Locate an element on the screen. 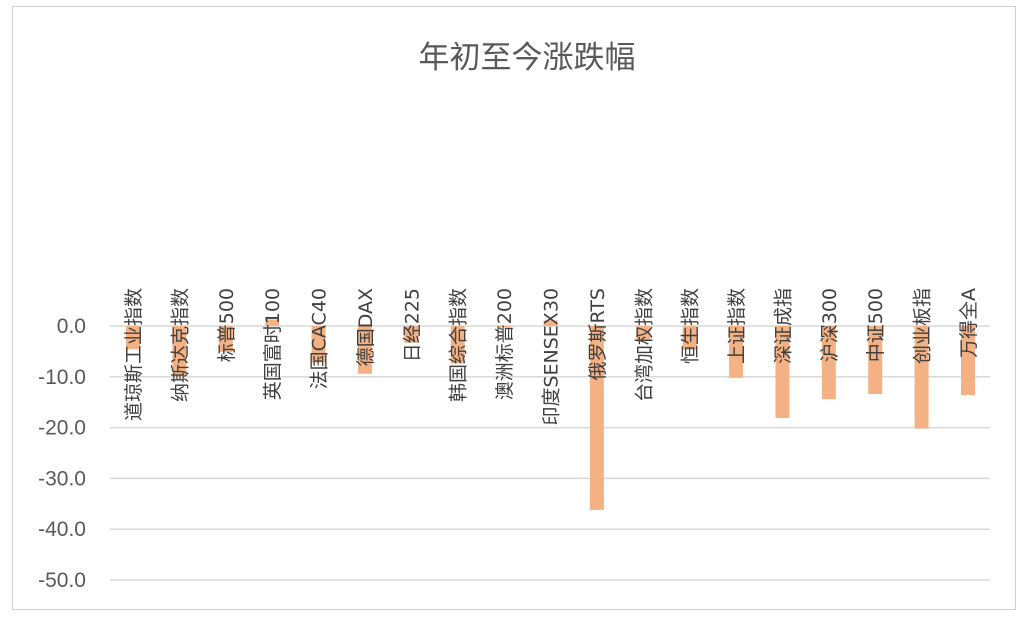  category-label: 中证500 is located at coordinates (876, 325).